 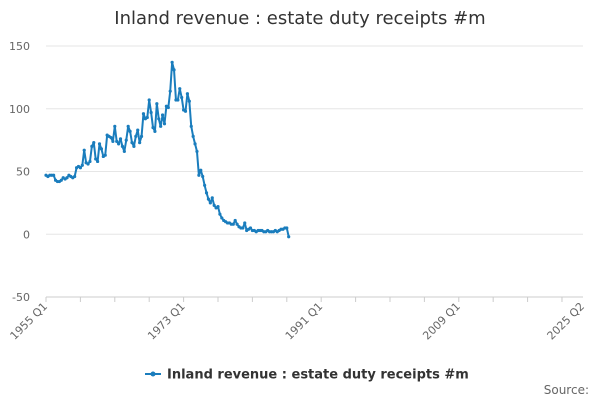 I want to click on legend: Inland revenue : estate duty receipts #m, so click(x=307, y=375).